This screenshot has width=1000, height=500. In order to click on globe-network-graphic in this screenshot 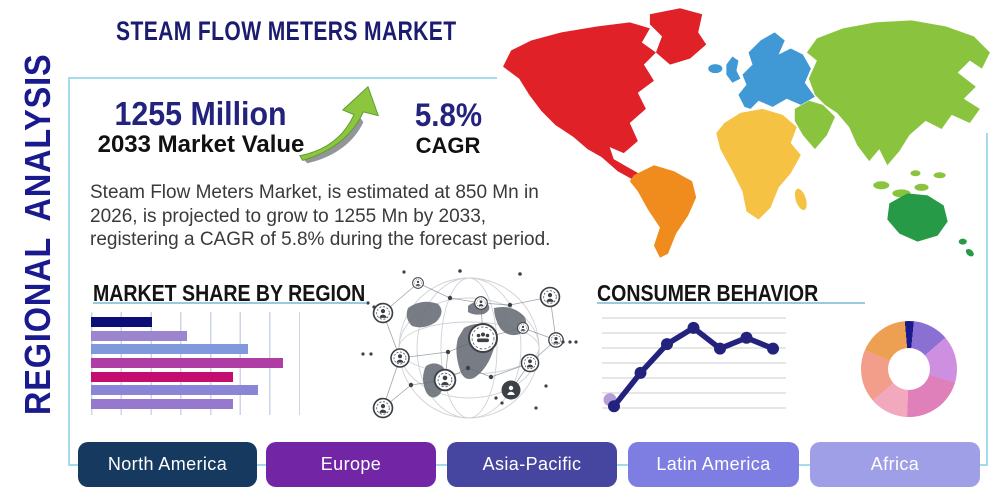, I will do `click(469, 349)`.